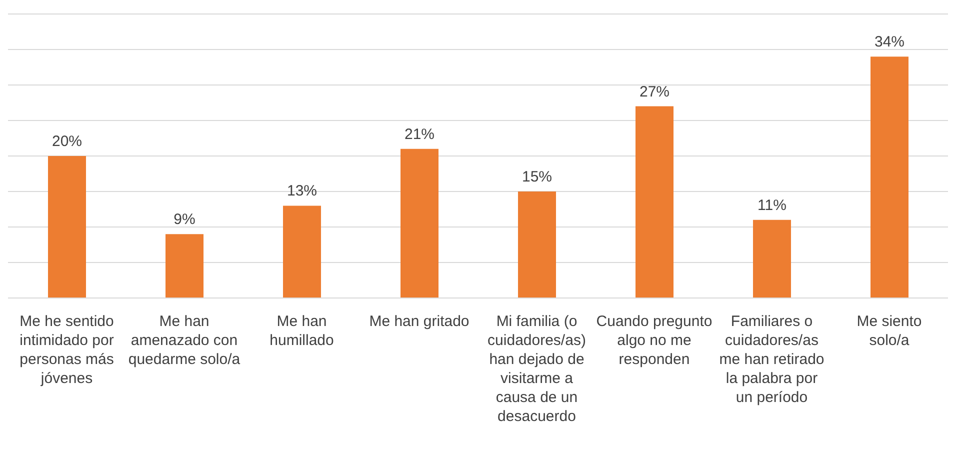 The width and height of the screenshot is (961, 456). What do you see at coordinates (419, 134) in the screenshot?
I see `data-label: 21%` at bounding box center [419, 134].